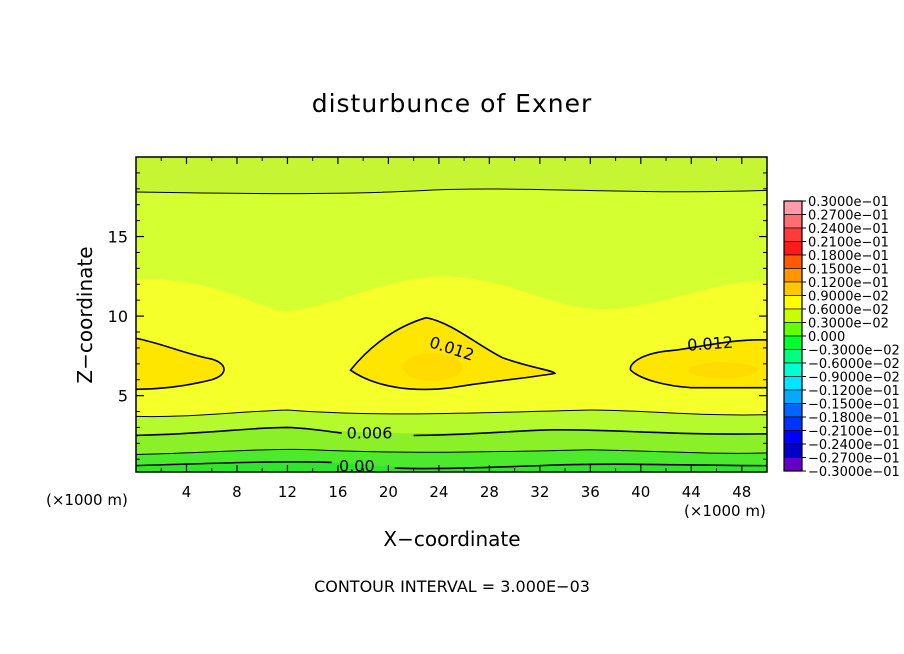  What do you see at coordinates (388, 492) in the screenshot?
I see `x-tick-label: 20` at bounding box center [388, 492].